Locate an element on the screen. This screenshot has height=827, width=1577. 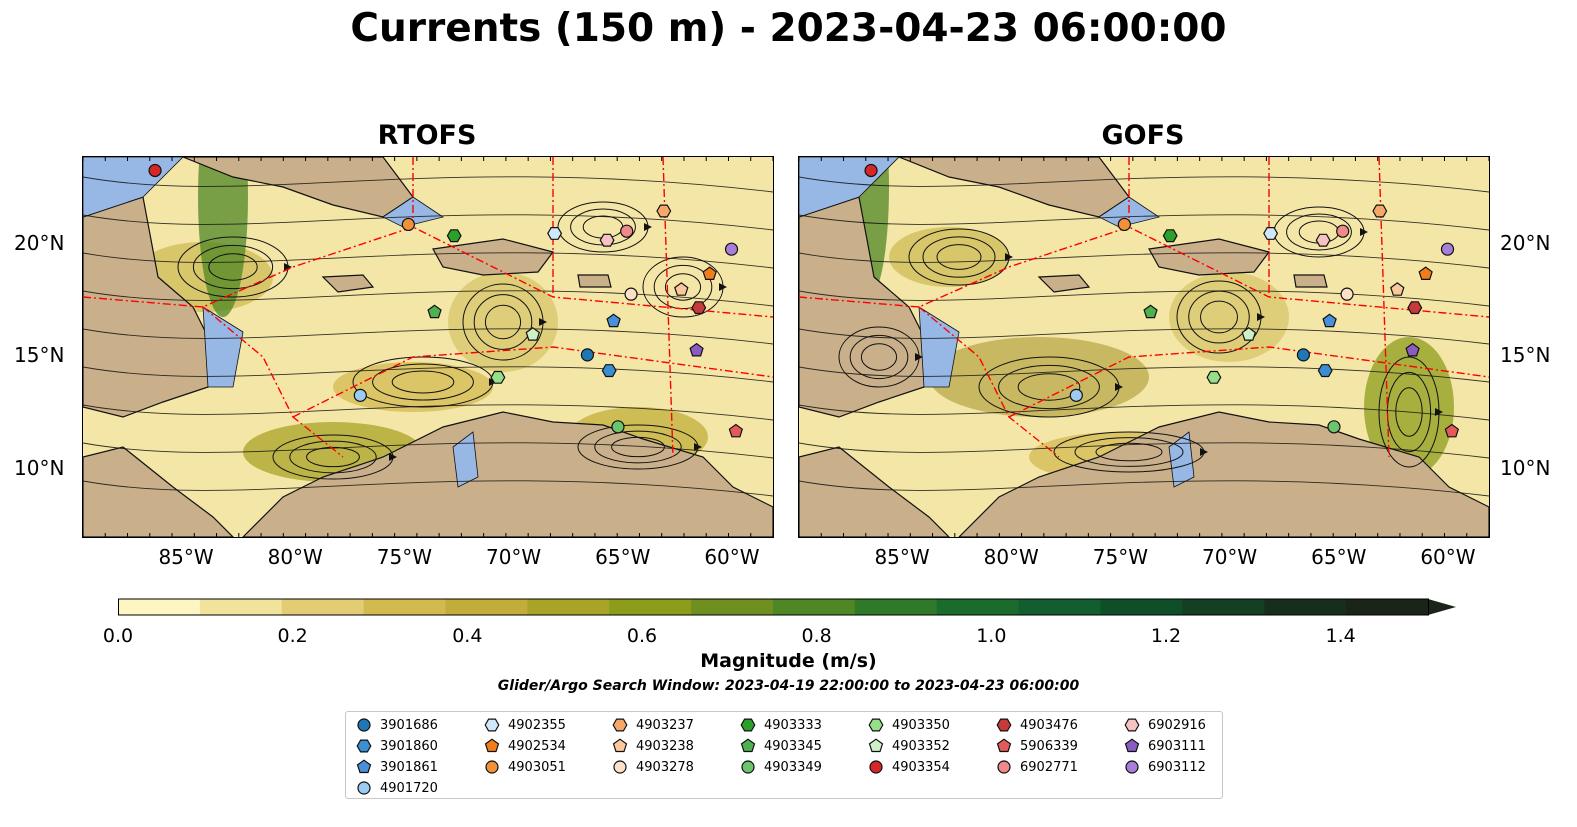
legend-label: 3901686 is located at coordinates (409, 725).